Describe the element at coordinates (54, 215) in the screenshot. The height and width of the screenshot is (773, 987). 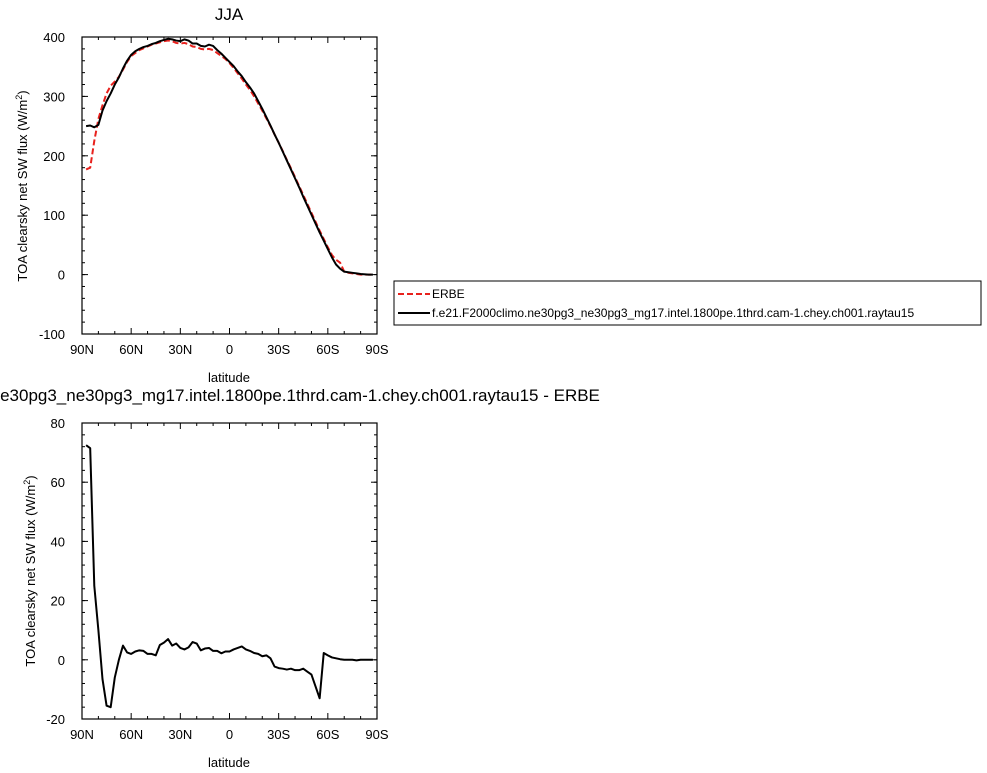
I see `top-y-tick-label: 100` at that location.